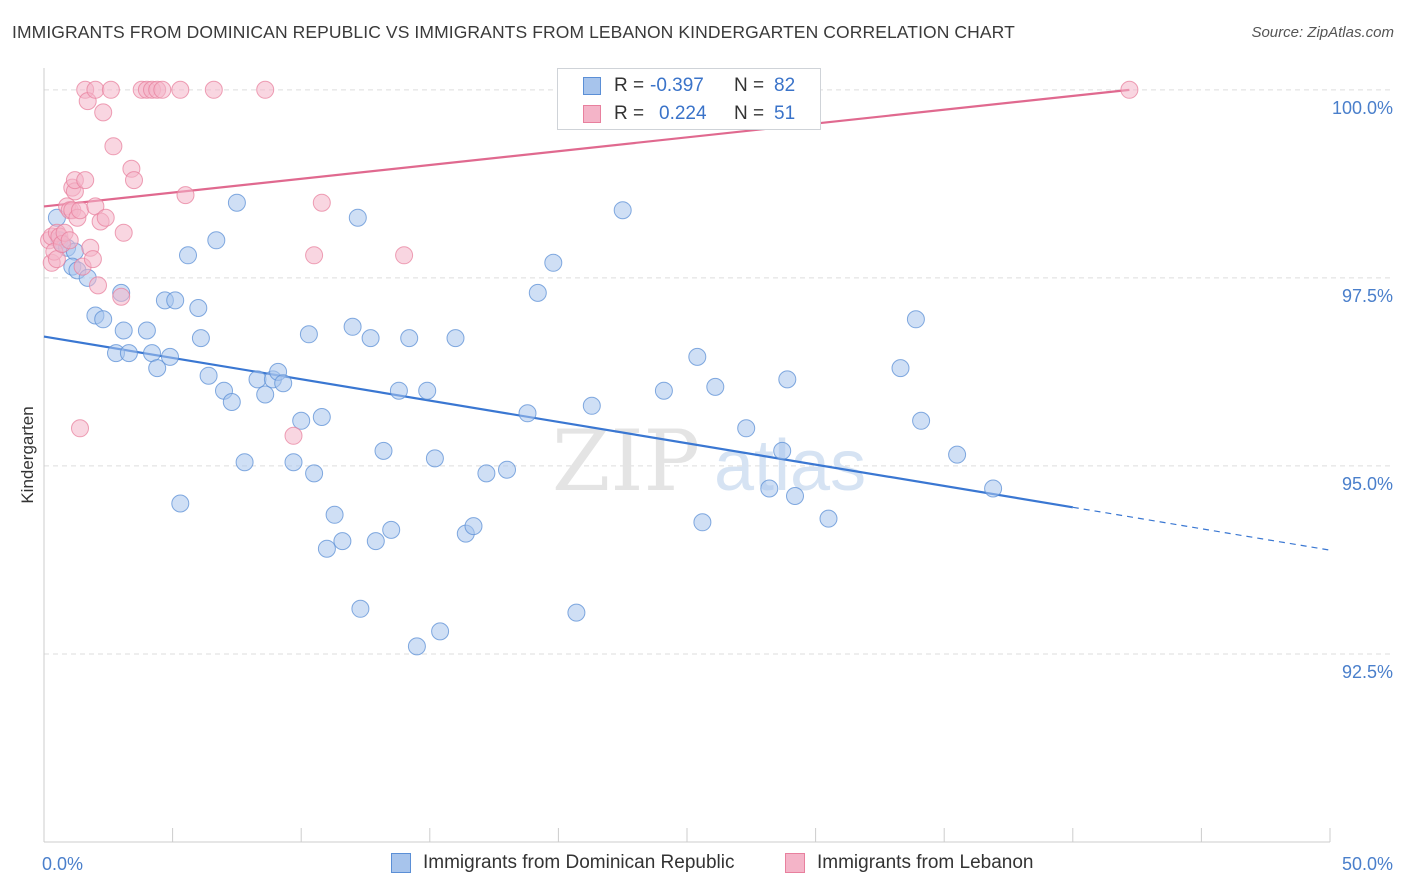 This screenshot has width=1406, height=892. I want to click on n-value: 82, so click(785, 85).